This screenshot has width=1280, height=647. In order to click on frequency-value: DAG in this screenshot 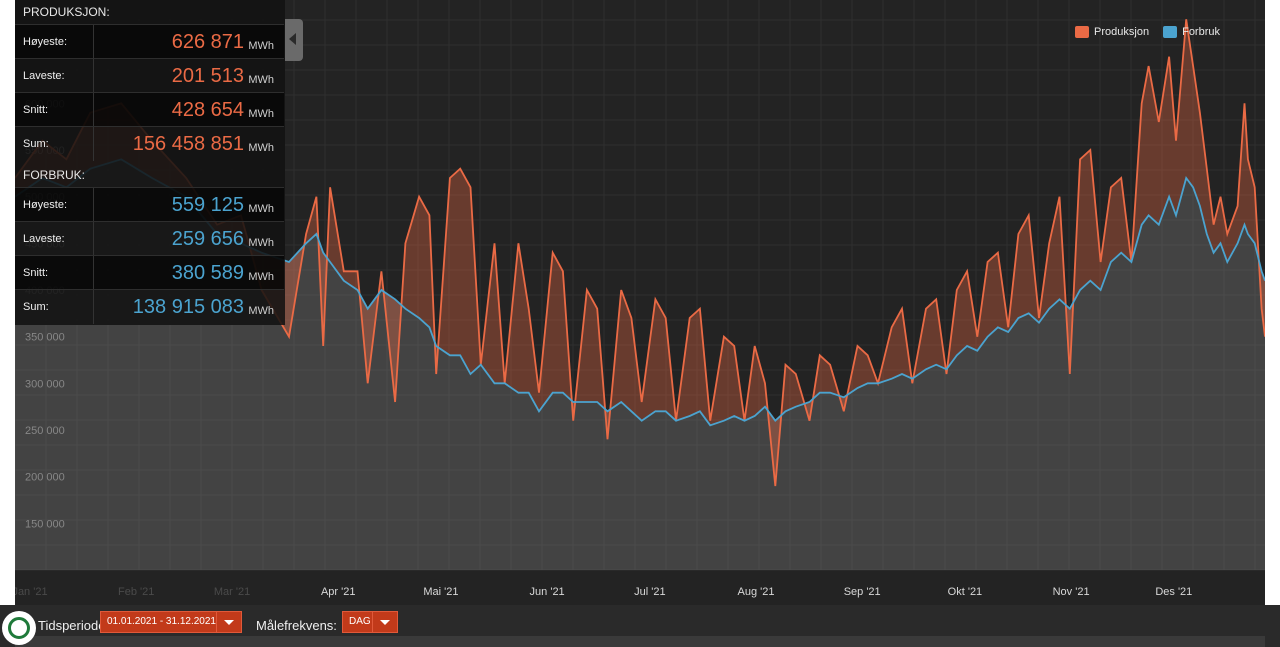, I will do `click(360, 621)`.